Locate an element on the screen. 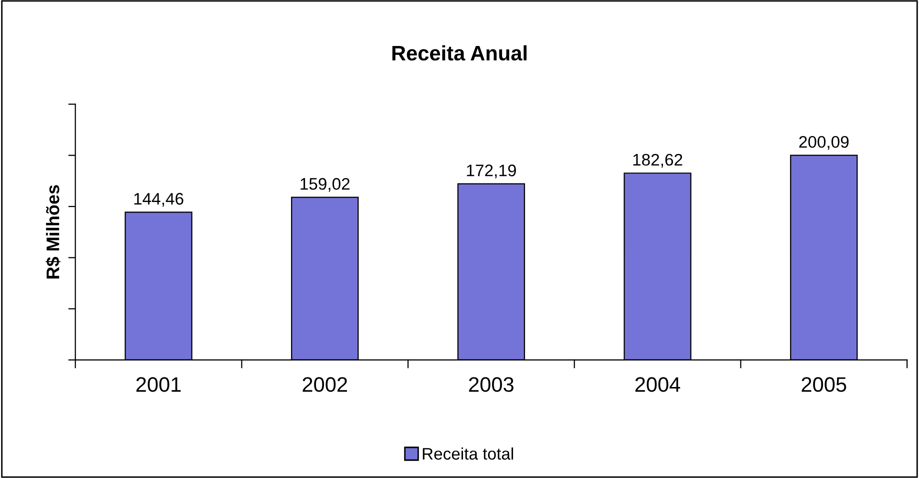 The width and height of the screenshot is (919, 478). data-label: 144,46 is located at coordinates (159, 199).